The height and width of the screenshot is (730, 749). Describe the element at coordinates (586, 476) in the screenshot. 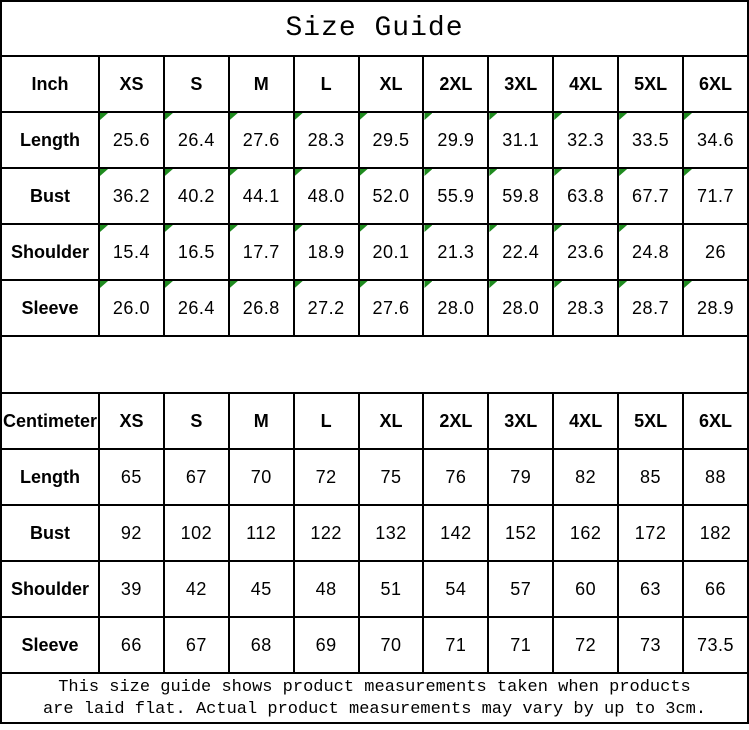

I see `measurement-value: 82` at that location.